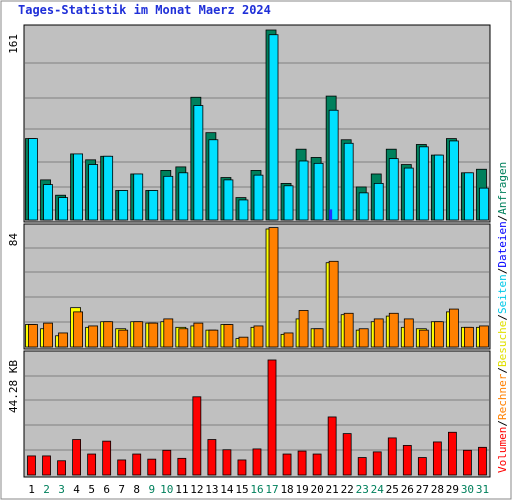 This screenshot has height=500, width=512. What do you see at coordinates (407, 489) in the screenshot?
I see `day-label-26: 26` at bounding box center [407, 489].